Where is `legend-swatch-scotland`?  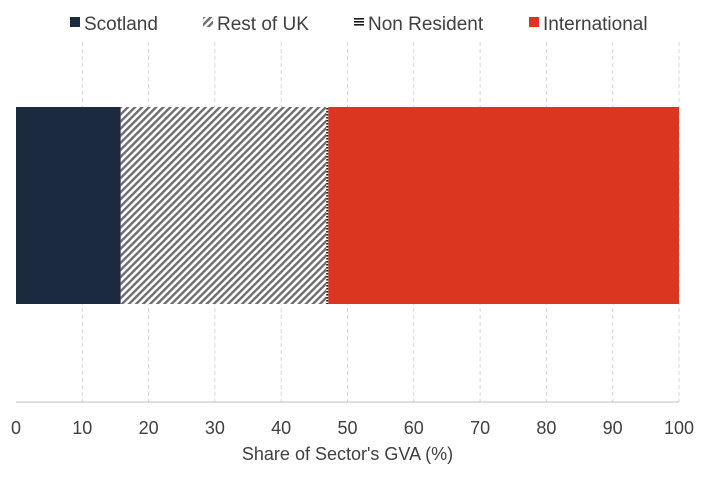
legend-swatch-scotland is located at coordinates (75, 22).